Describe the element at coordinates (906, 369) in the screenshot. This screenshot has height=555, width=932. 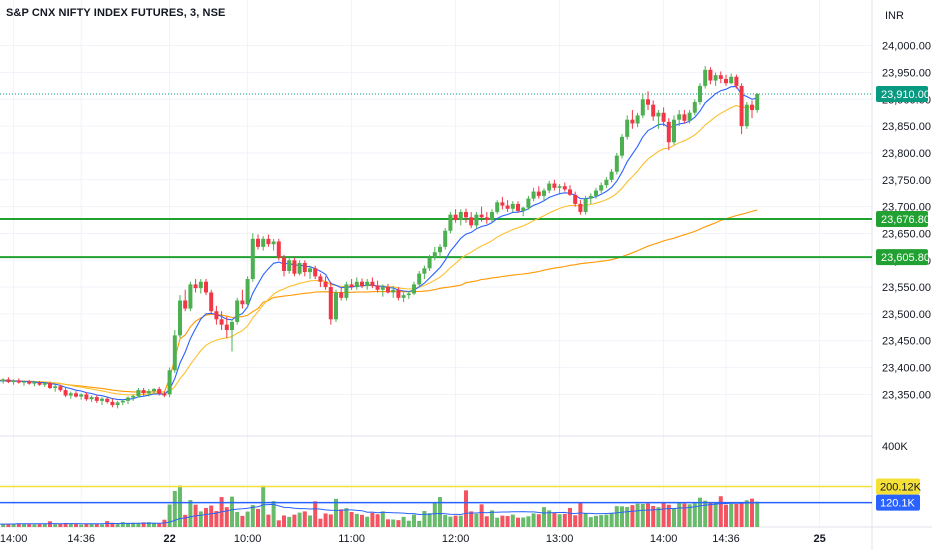
I see `price-tick-label: 23,400.00` at that location.